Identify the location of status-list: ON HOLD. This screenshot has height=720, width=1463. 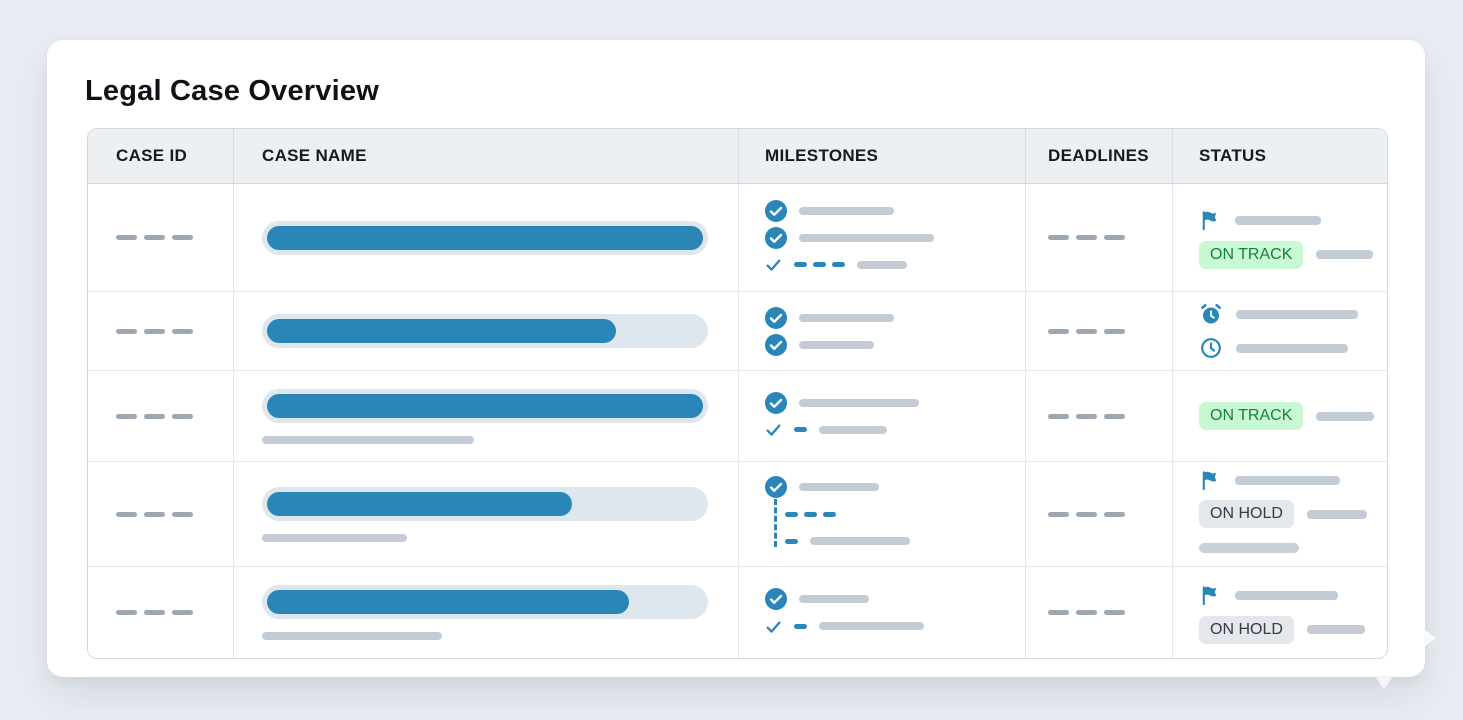
(1293, 514).